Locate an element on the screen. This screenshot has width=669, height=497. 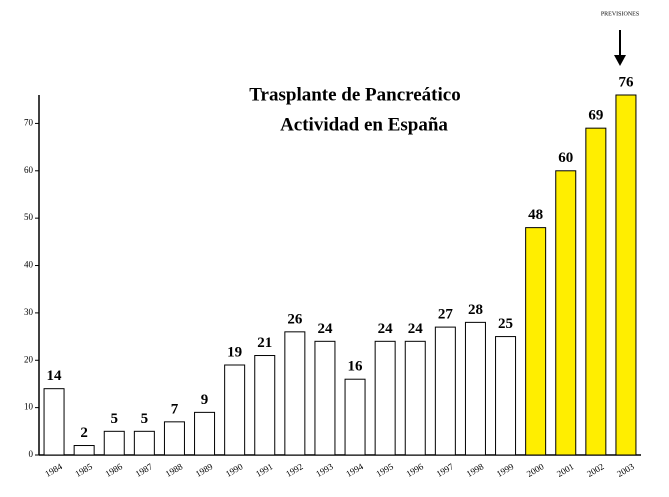
x-tick-label: 1995 is located at coordinates (384, 470).